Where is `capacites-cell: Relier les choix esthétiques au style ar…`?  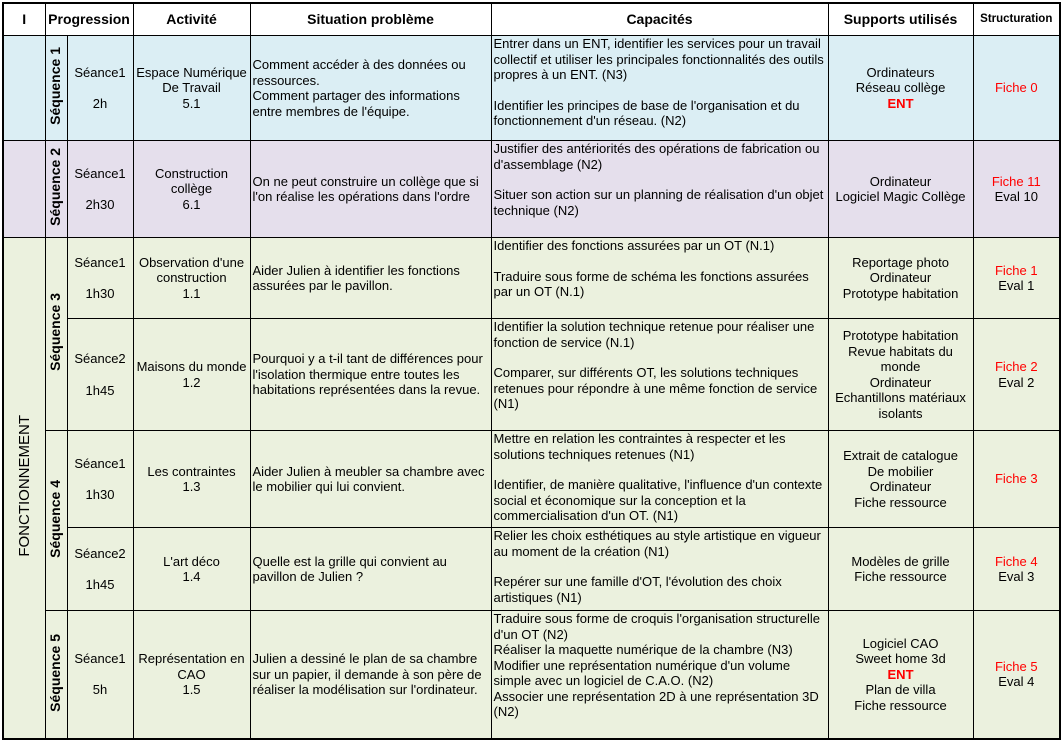
capacites-cell: Relier les choix esthétiques au style ar… is located at coordinates (659, 569).